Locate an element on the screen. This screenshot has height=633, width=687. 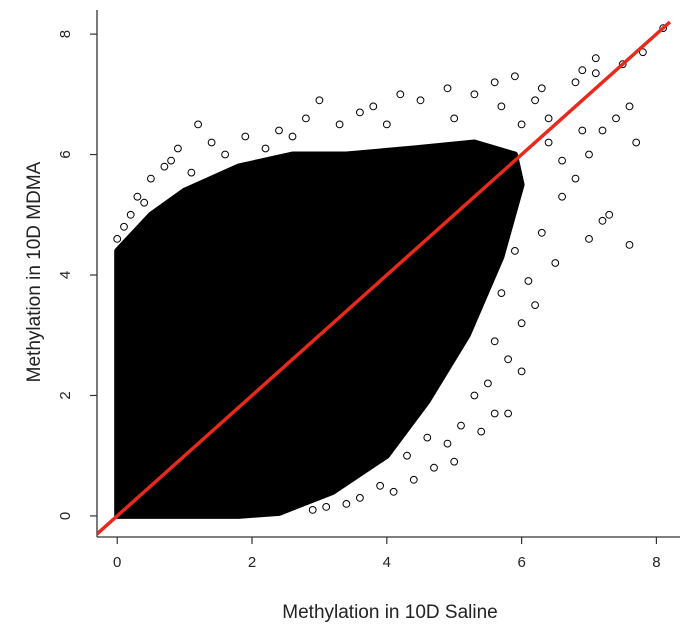
x-tick-label: 2 is located at coordinates (252, 562).